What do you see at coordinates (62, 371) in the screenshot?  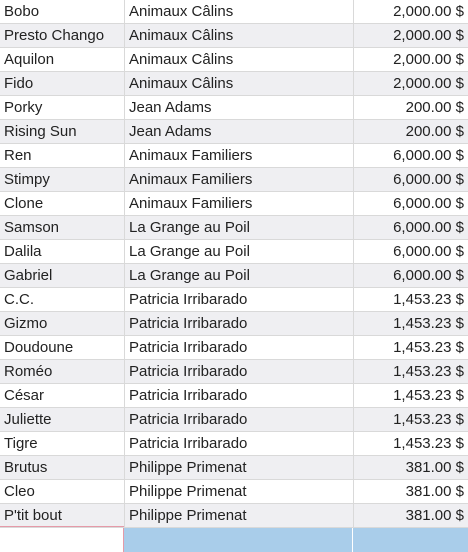 I see `pet-name-cell: Roméo` at bounding box center [62, 371].